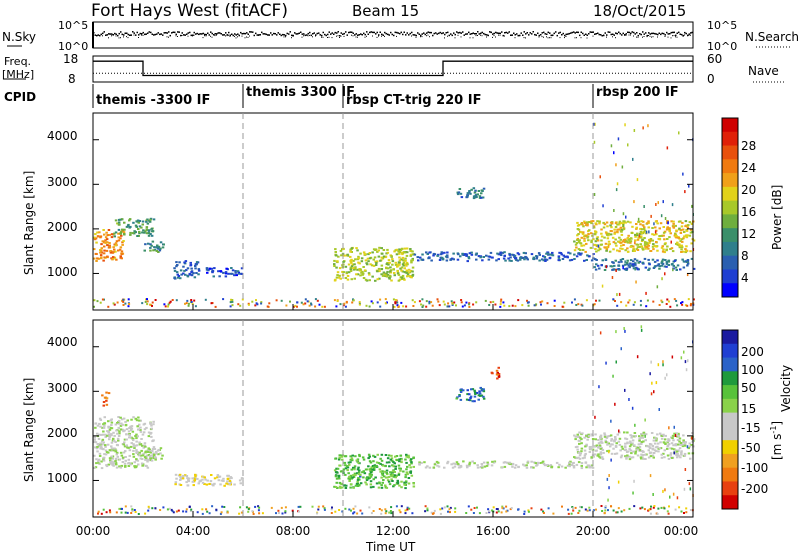 This screenshot has width=800, height=554. Describe the element at coordinates (663, 491) in the screenshot. I see `velocity-speckle` at that location.